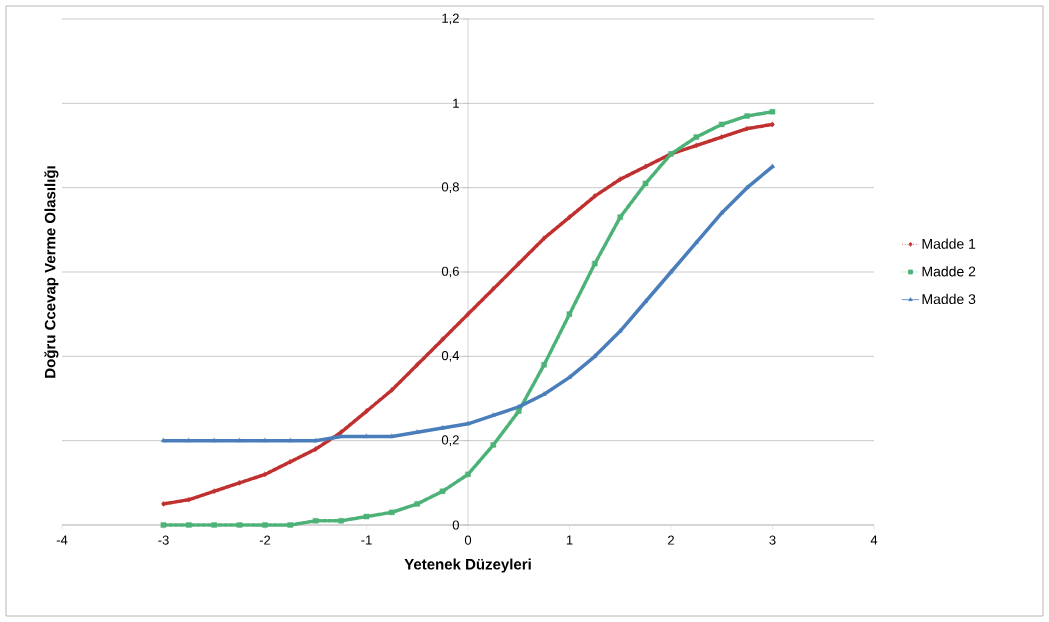 Image resolution: width=1049 pixels, height=622 pixels. What do you see at coordinates (456, 103) in the screenshot?
I see `y-tick-label: 1` at bounding box center [456, 103].